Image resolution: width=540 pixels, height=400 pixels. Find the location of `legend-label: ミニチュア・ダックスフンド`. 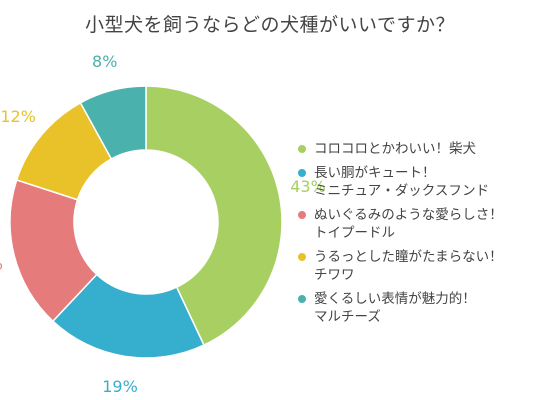

legend-label: ミニチュア・ダックスフンド is located at coordinates (402, 191).